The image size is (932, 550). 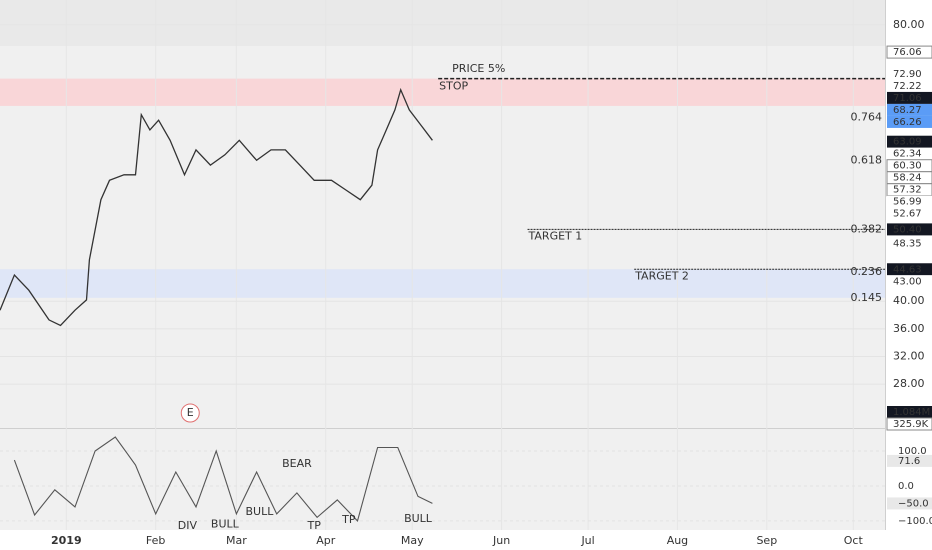 What do you see at coordinates (555, 235) in the screenshot?
I see `level-label: TARGET 1` at bounding box center [555, 235].